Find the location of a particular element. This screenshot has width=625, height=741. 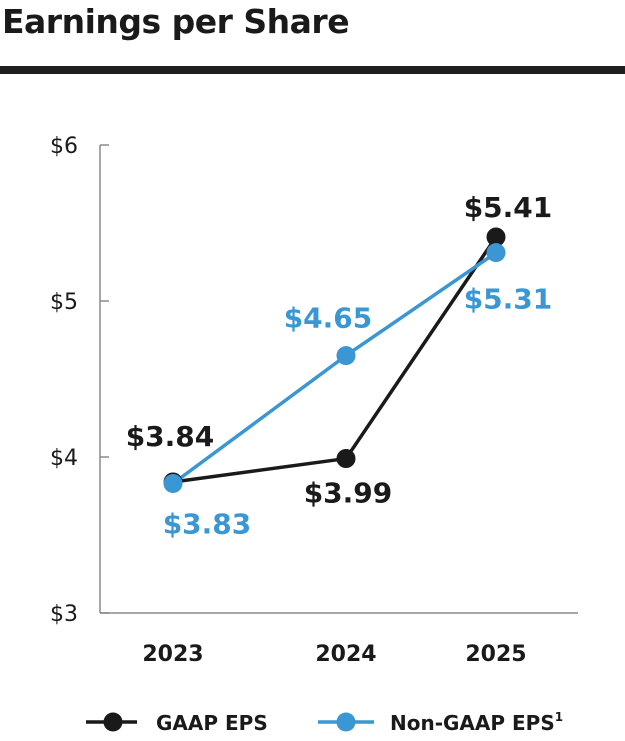

data-label-non-gaap: $4.65 is located at coordinates (328, 318).